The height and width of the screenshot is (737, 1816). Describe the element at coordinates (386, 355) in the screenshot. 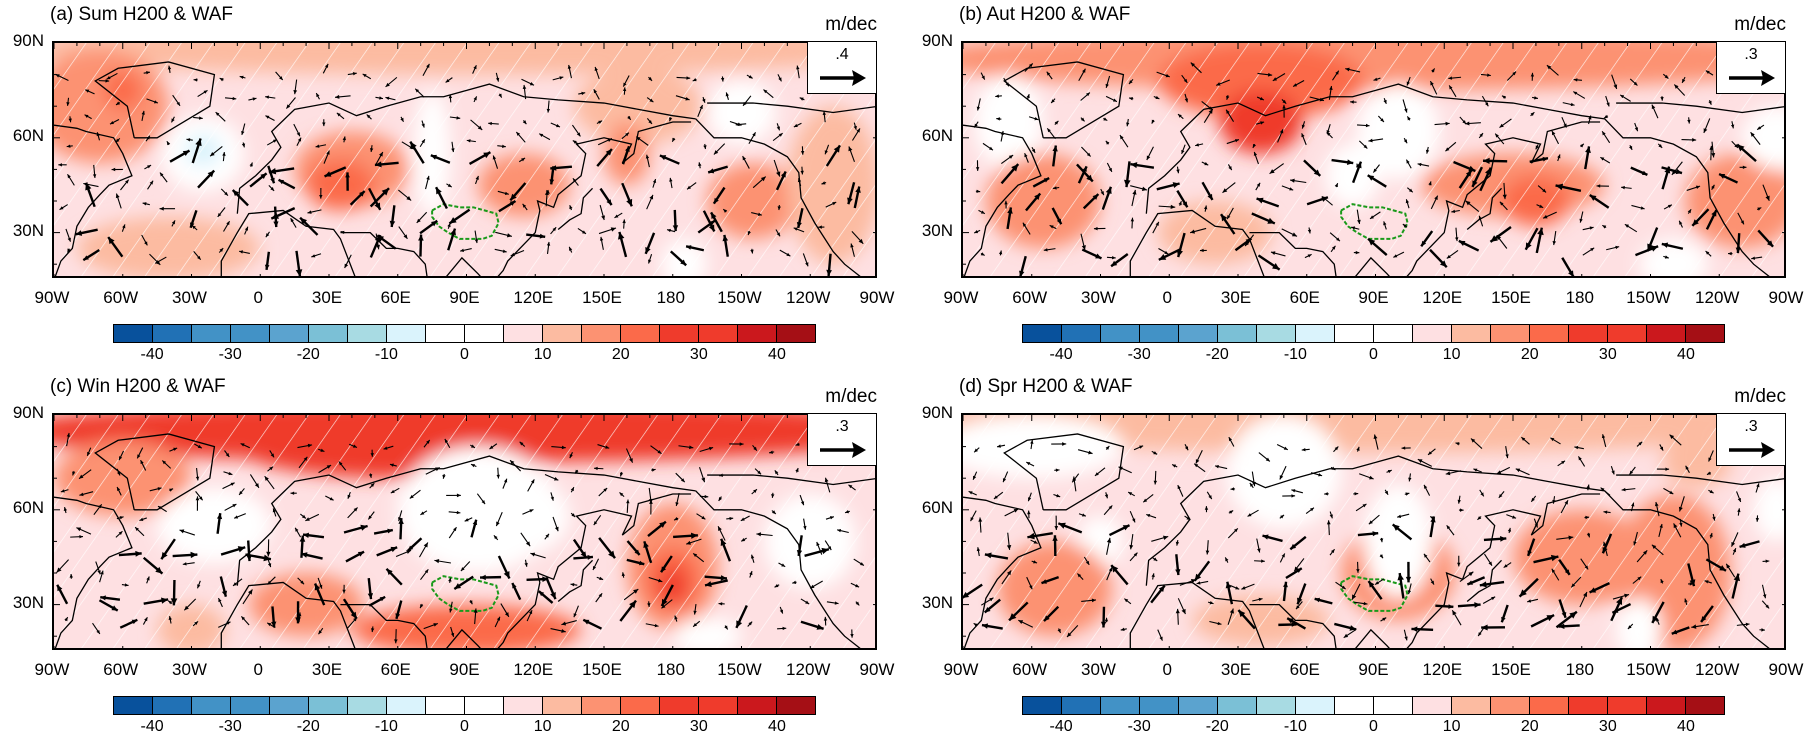

I see `colorbar-label: -10` at that location.